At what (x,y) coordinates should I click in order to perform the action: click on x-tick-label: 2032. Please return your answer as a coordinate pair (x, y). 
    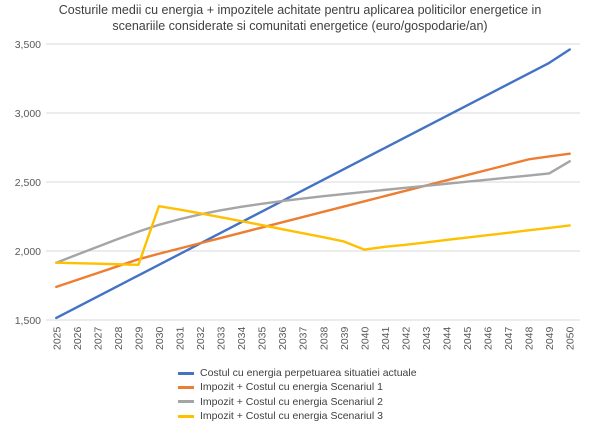
    Looking at the image, I should click on (201, 338).